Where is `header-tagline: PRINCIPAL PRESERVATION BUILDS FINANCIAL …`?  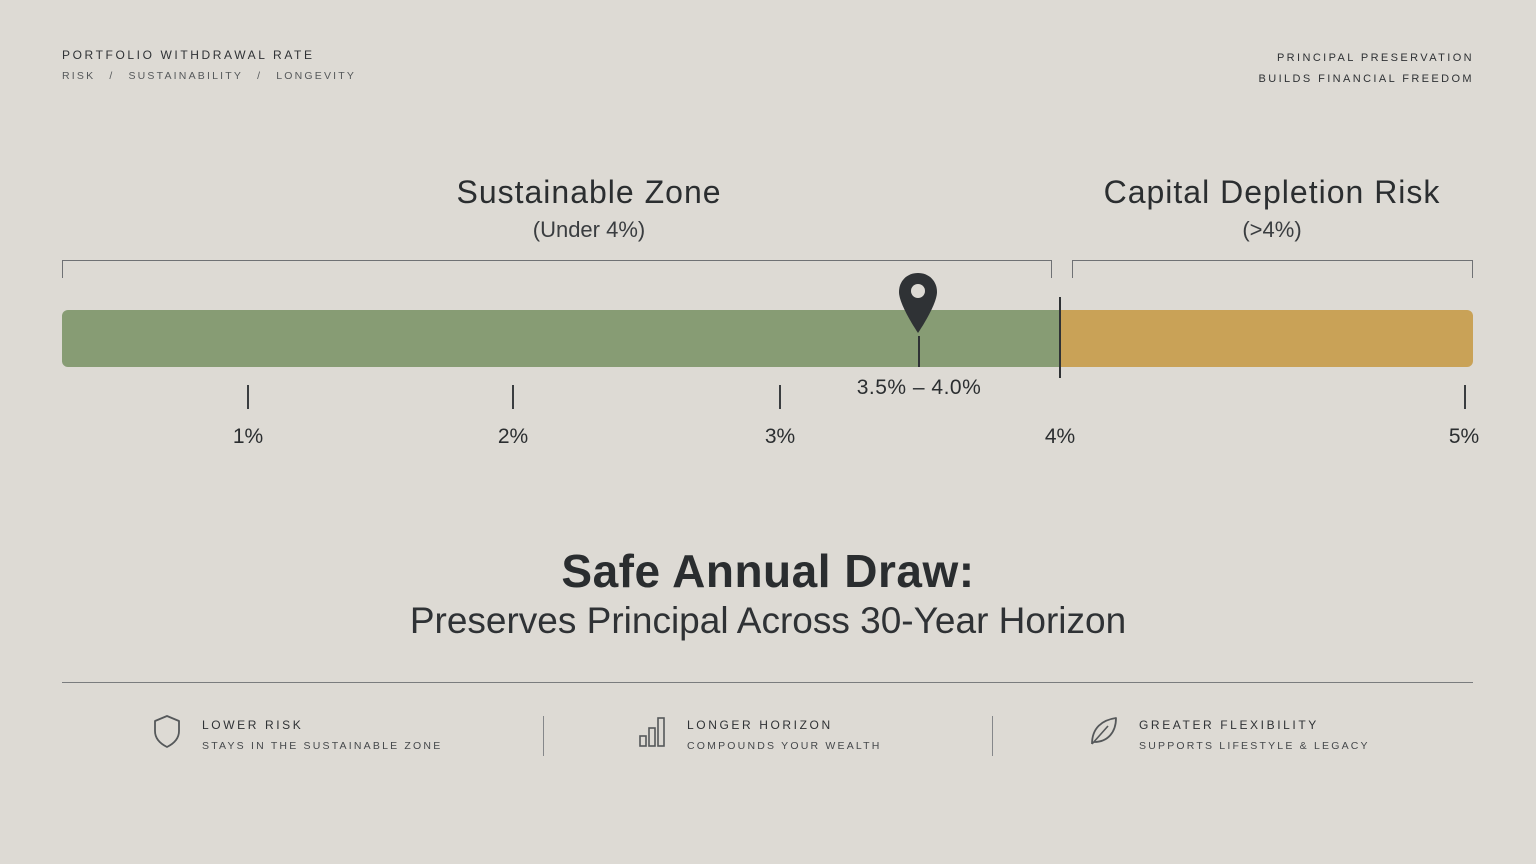
header-tagline: PRINCIPAL PRESERVATION BUILDS FINANCIAL … is located at coordinates (1367, 69).